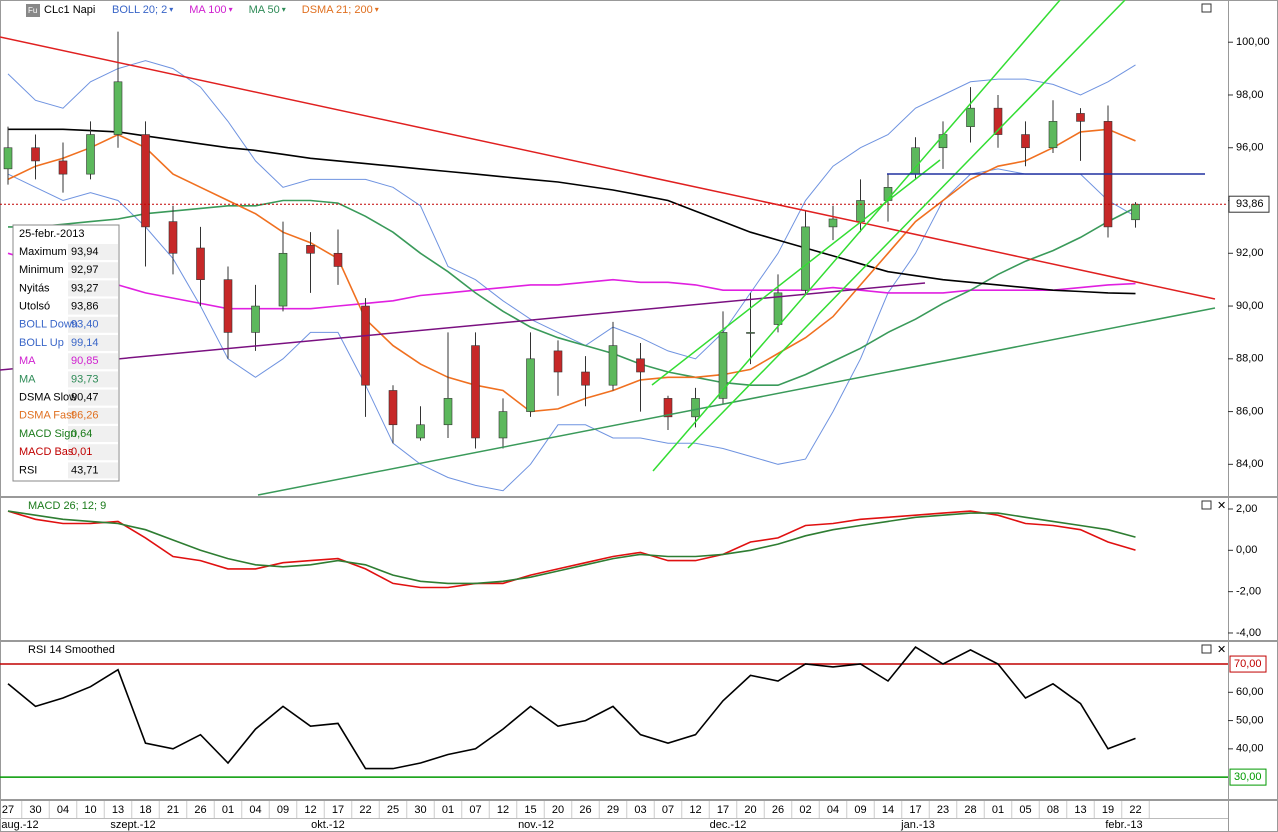 This screenshot has width=1278, height=832. Describe the element at coordinates (28, 470) in the screenshot. I see `info-label: RSI` at that location.